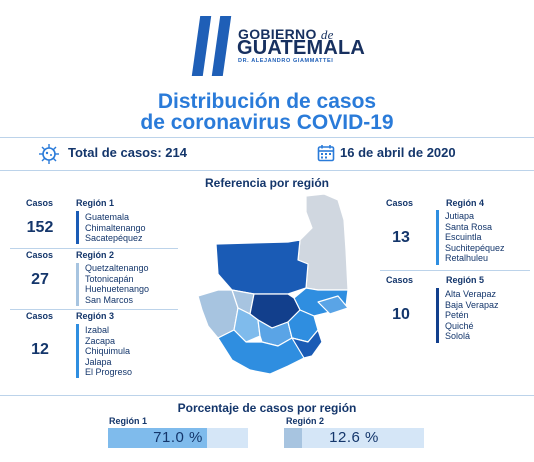 This screenshot has width=534, height=462. What do you see at coordinates (307, 344) in the screenshot?
I see `map-jutiapa` at bounding box center [307, 344].